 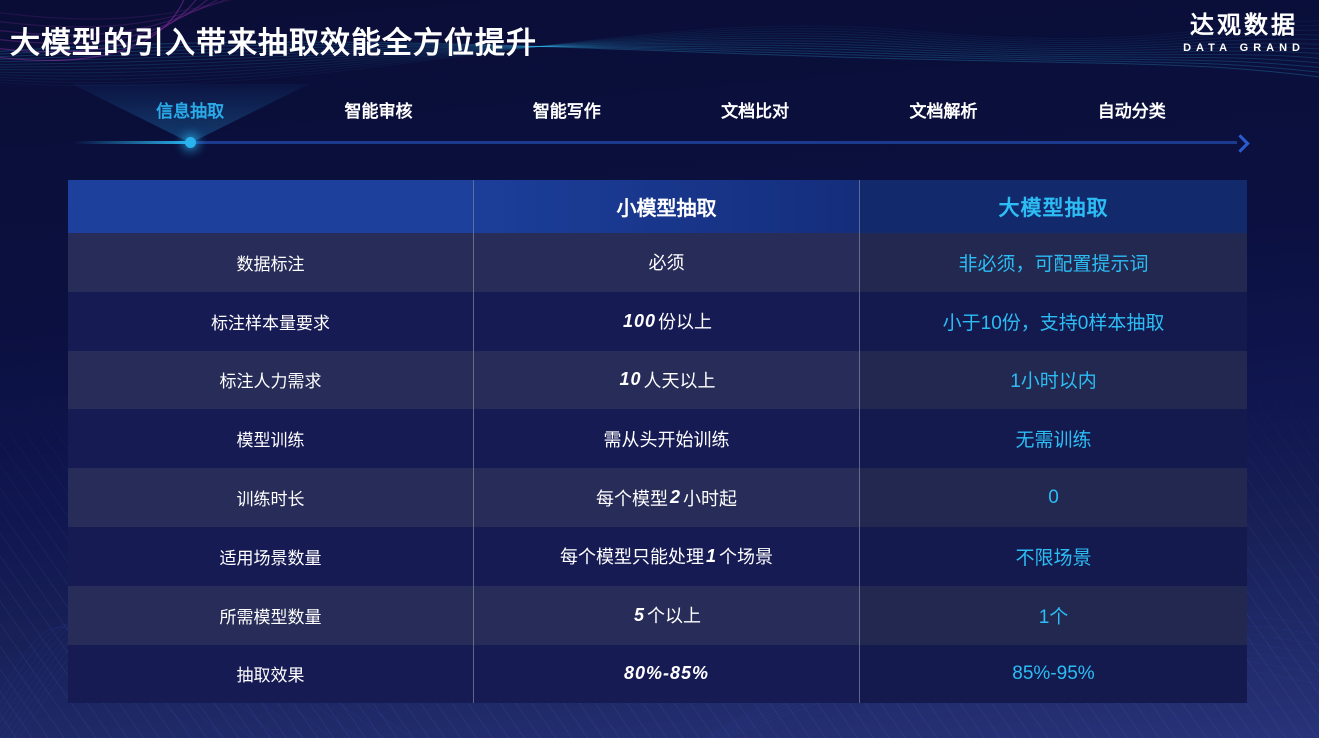 I want to click on table-header-row: 小模型抽取 大模型抽取, so click(x=657, y=206).